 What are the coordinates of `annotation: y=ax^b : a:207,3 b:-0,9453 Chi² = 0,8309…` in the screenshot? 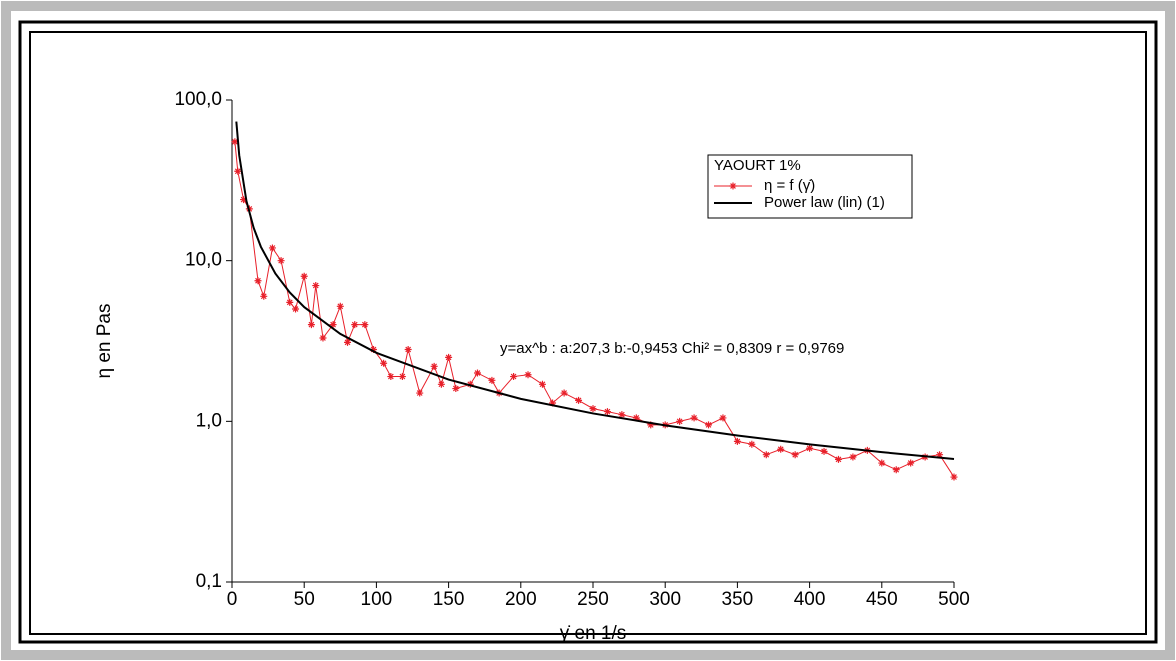 It's located at (672, 348).